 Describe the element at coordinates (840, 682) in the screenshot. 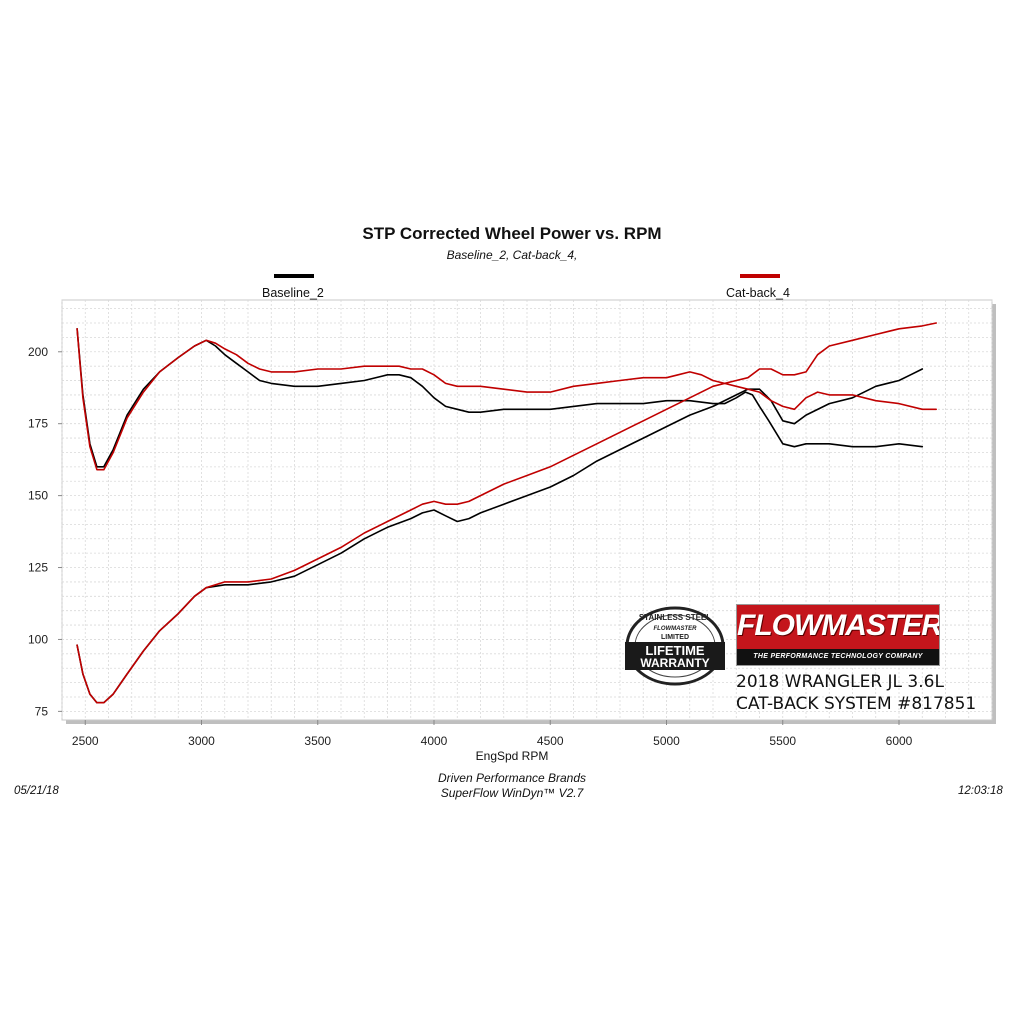

I see `annotation-vehicle: 2018 WRANGLER JL 3.6L` at that location.